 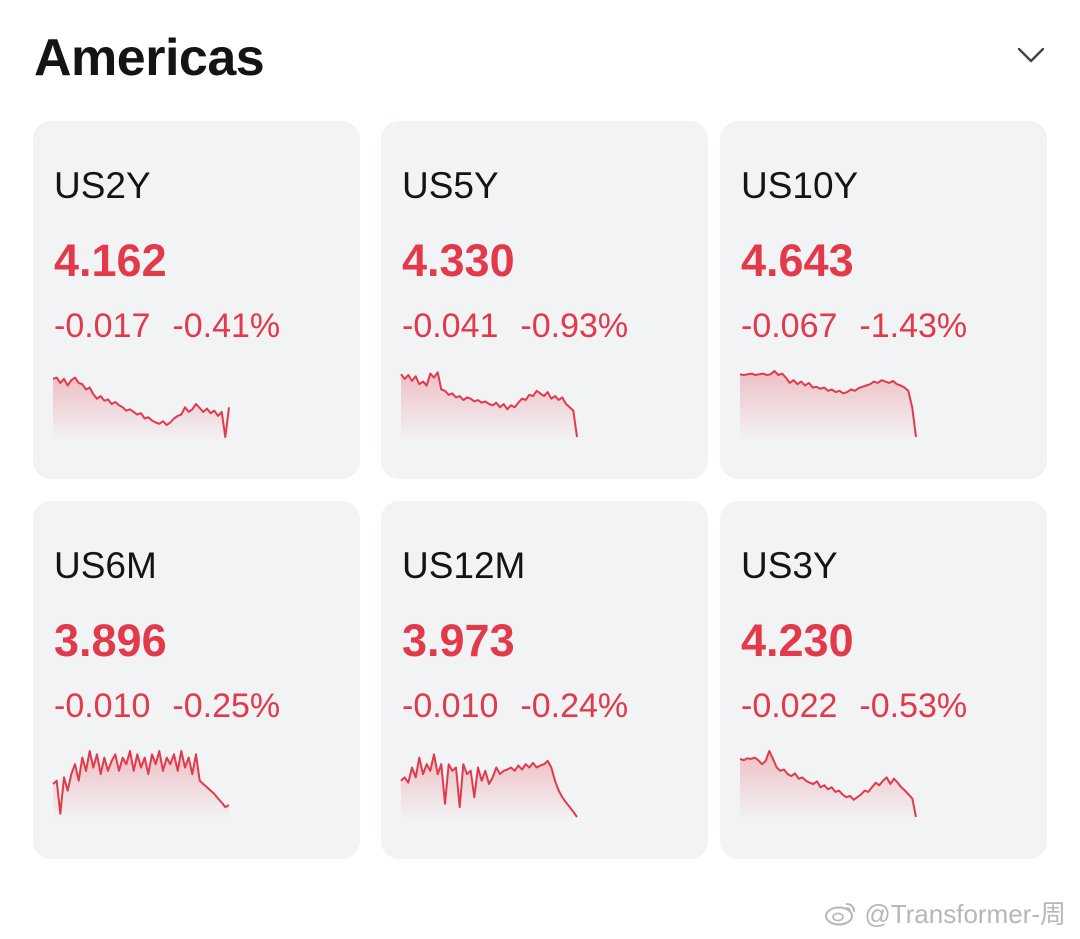 What do you see at coordinates (464, 565) in the screenshot?
I see `card-symbol: US12M` at bounding box center [464, 565].